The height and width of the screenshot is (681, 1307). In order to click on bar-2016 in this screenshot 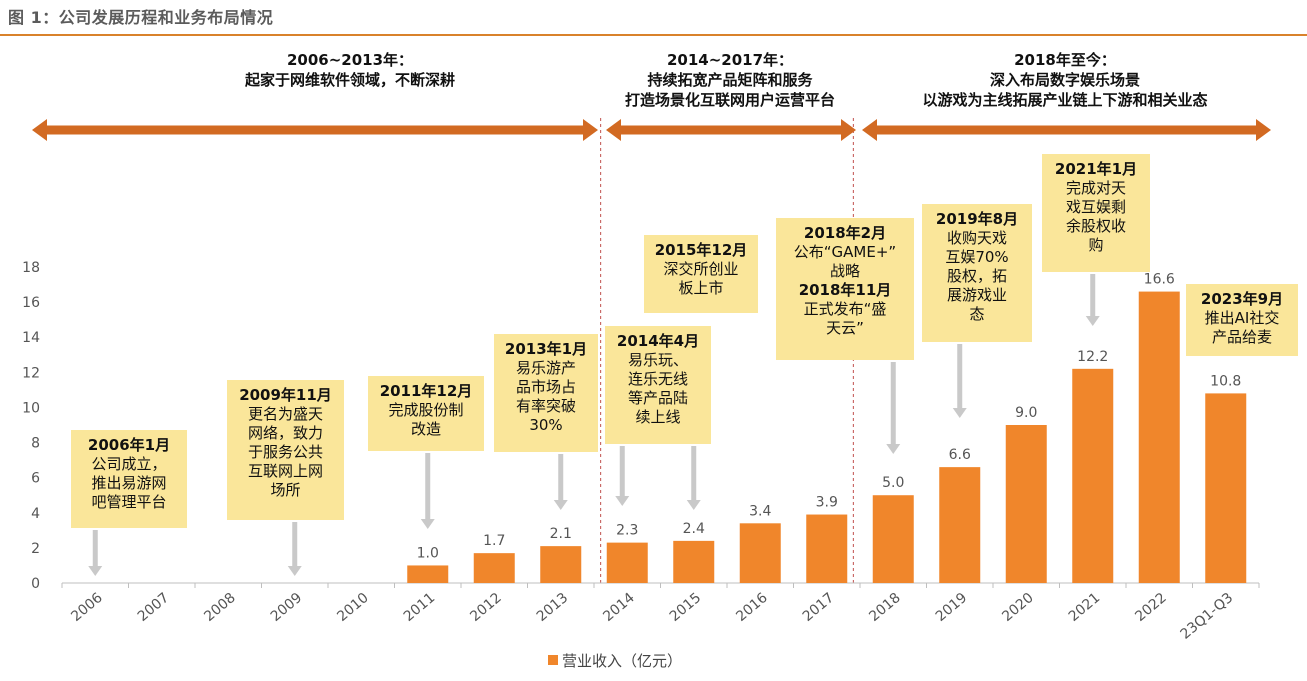, I will do `click(760, 553)`.